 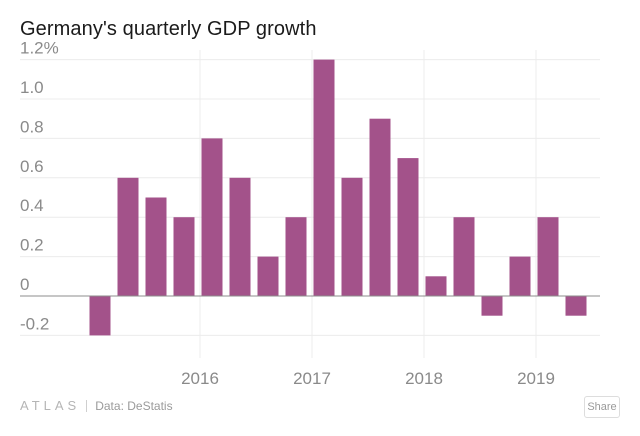 I want to click on x-tick-label: 2016, so click(x=200, y=378).